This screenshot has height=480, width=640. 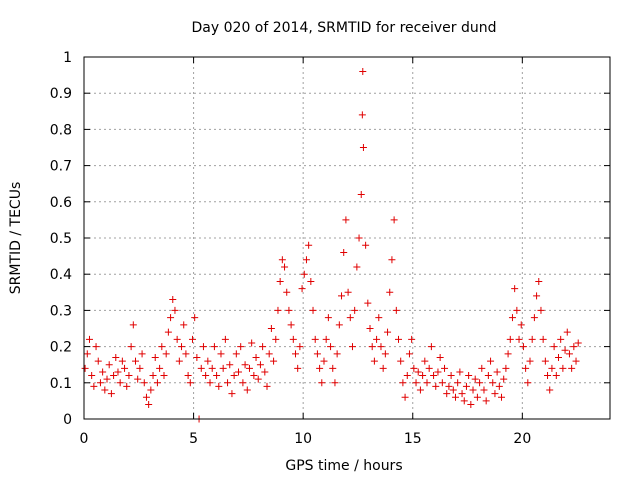 What do you see at coordinates (61, 348) in the screenshot?
I see `y-tick-label: 0.2` at bounding box center [61, 348].